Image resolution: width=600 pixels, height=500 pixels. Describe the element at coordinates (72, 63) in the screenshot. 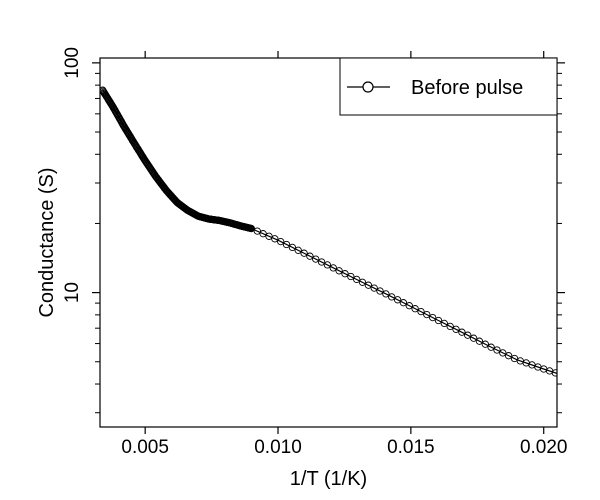

I see `y-tick-label: 100` at that location.